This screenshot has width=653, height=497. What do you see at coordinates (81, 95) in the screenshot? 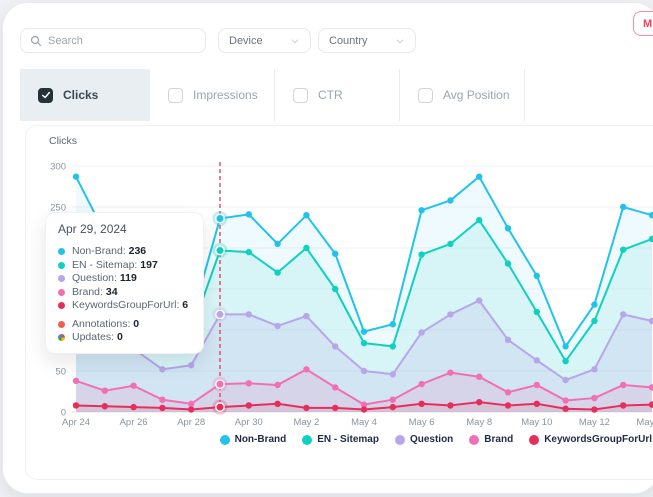
I see `tab-label: Clicks` at bounding box center [81, 95].